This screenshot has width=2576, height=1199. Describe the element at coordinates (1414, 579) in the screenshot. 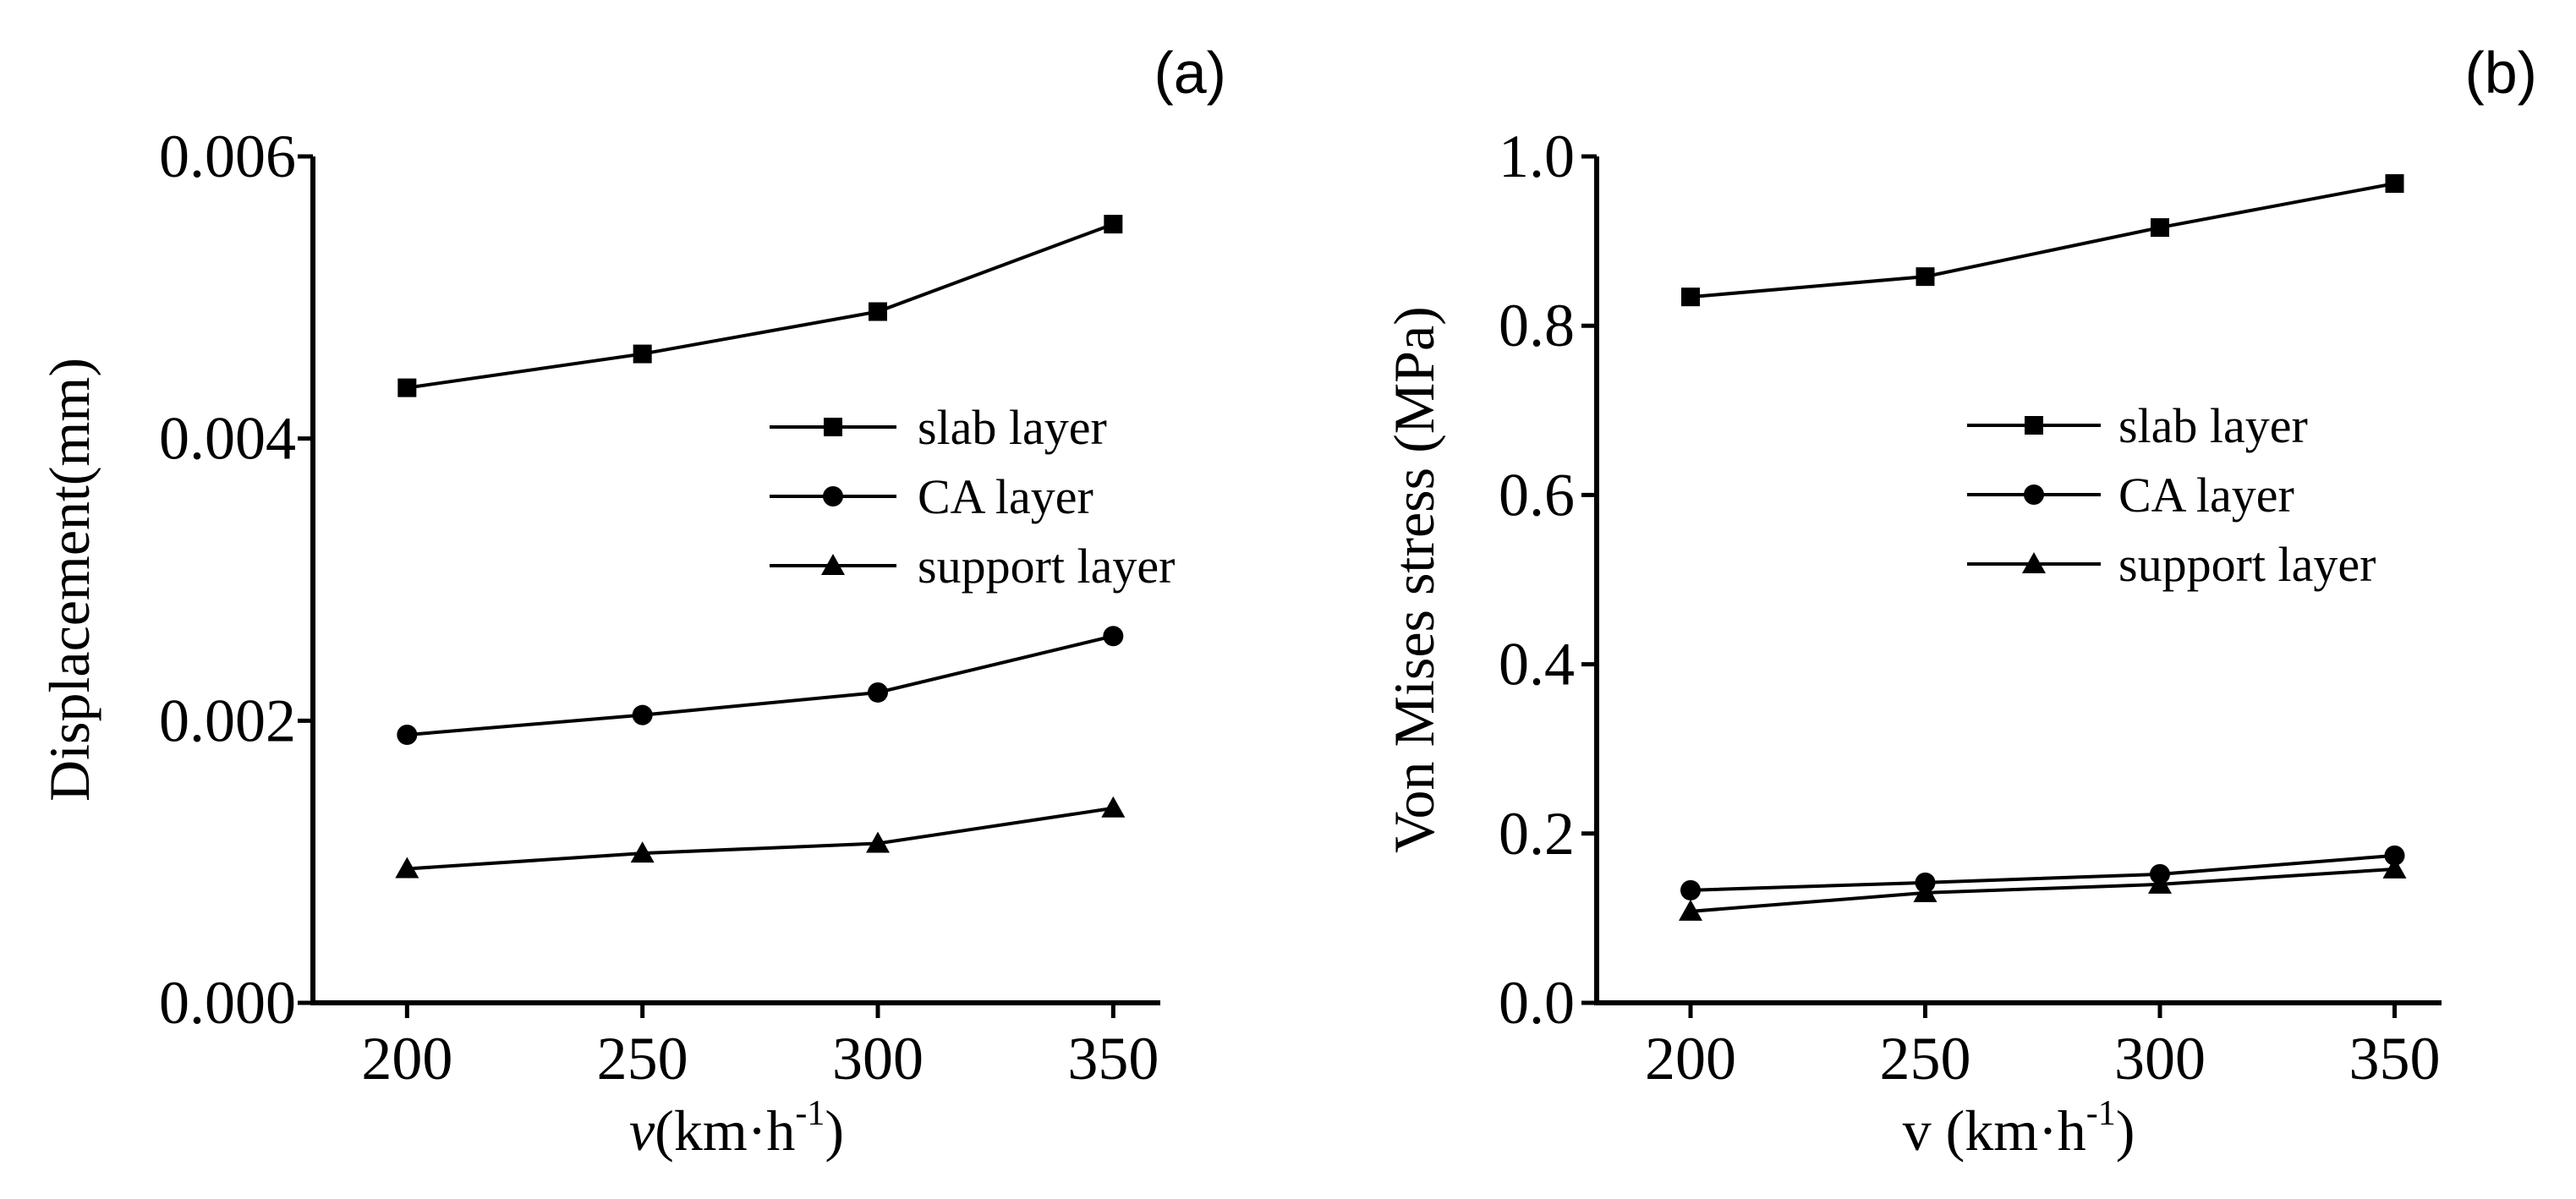

I see `y-axis-title: Von Mises stress (MPa)` at that location.